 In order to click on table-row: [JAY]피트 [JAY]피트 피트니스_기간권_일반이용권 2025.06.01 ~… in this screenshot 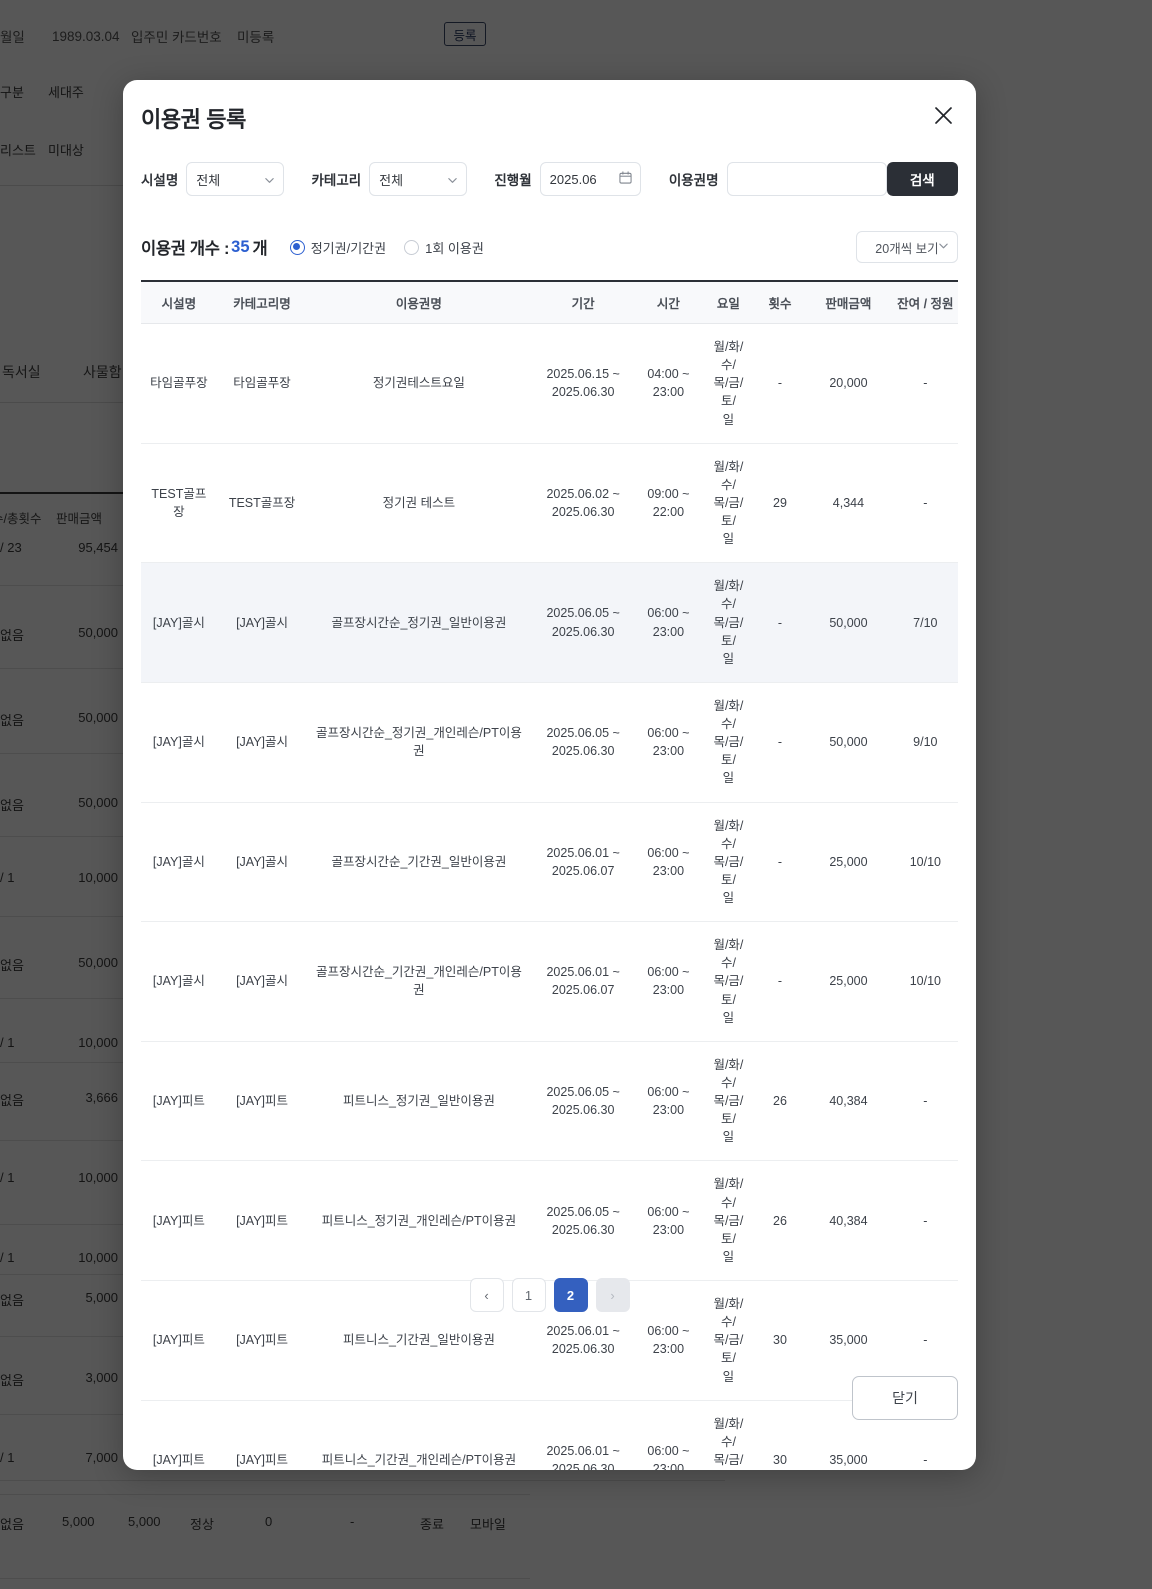, I will do `click(549, 1340)`.